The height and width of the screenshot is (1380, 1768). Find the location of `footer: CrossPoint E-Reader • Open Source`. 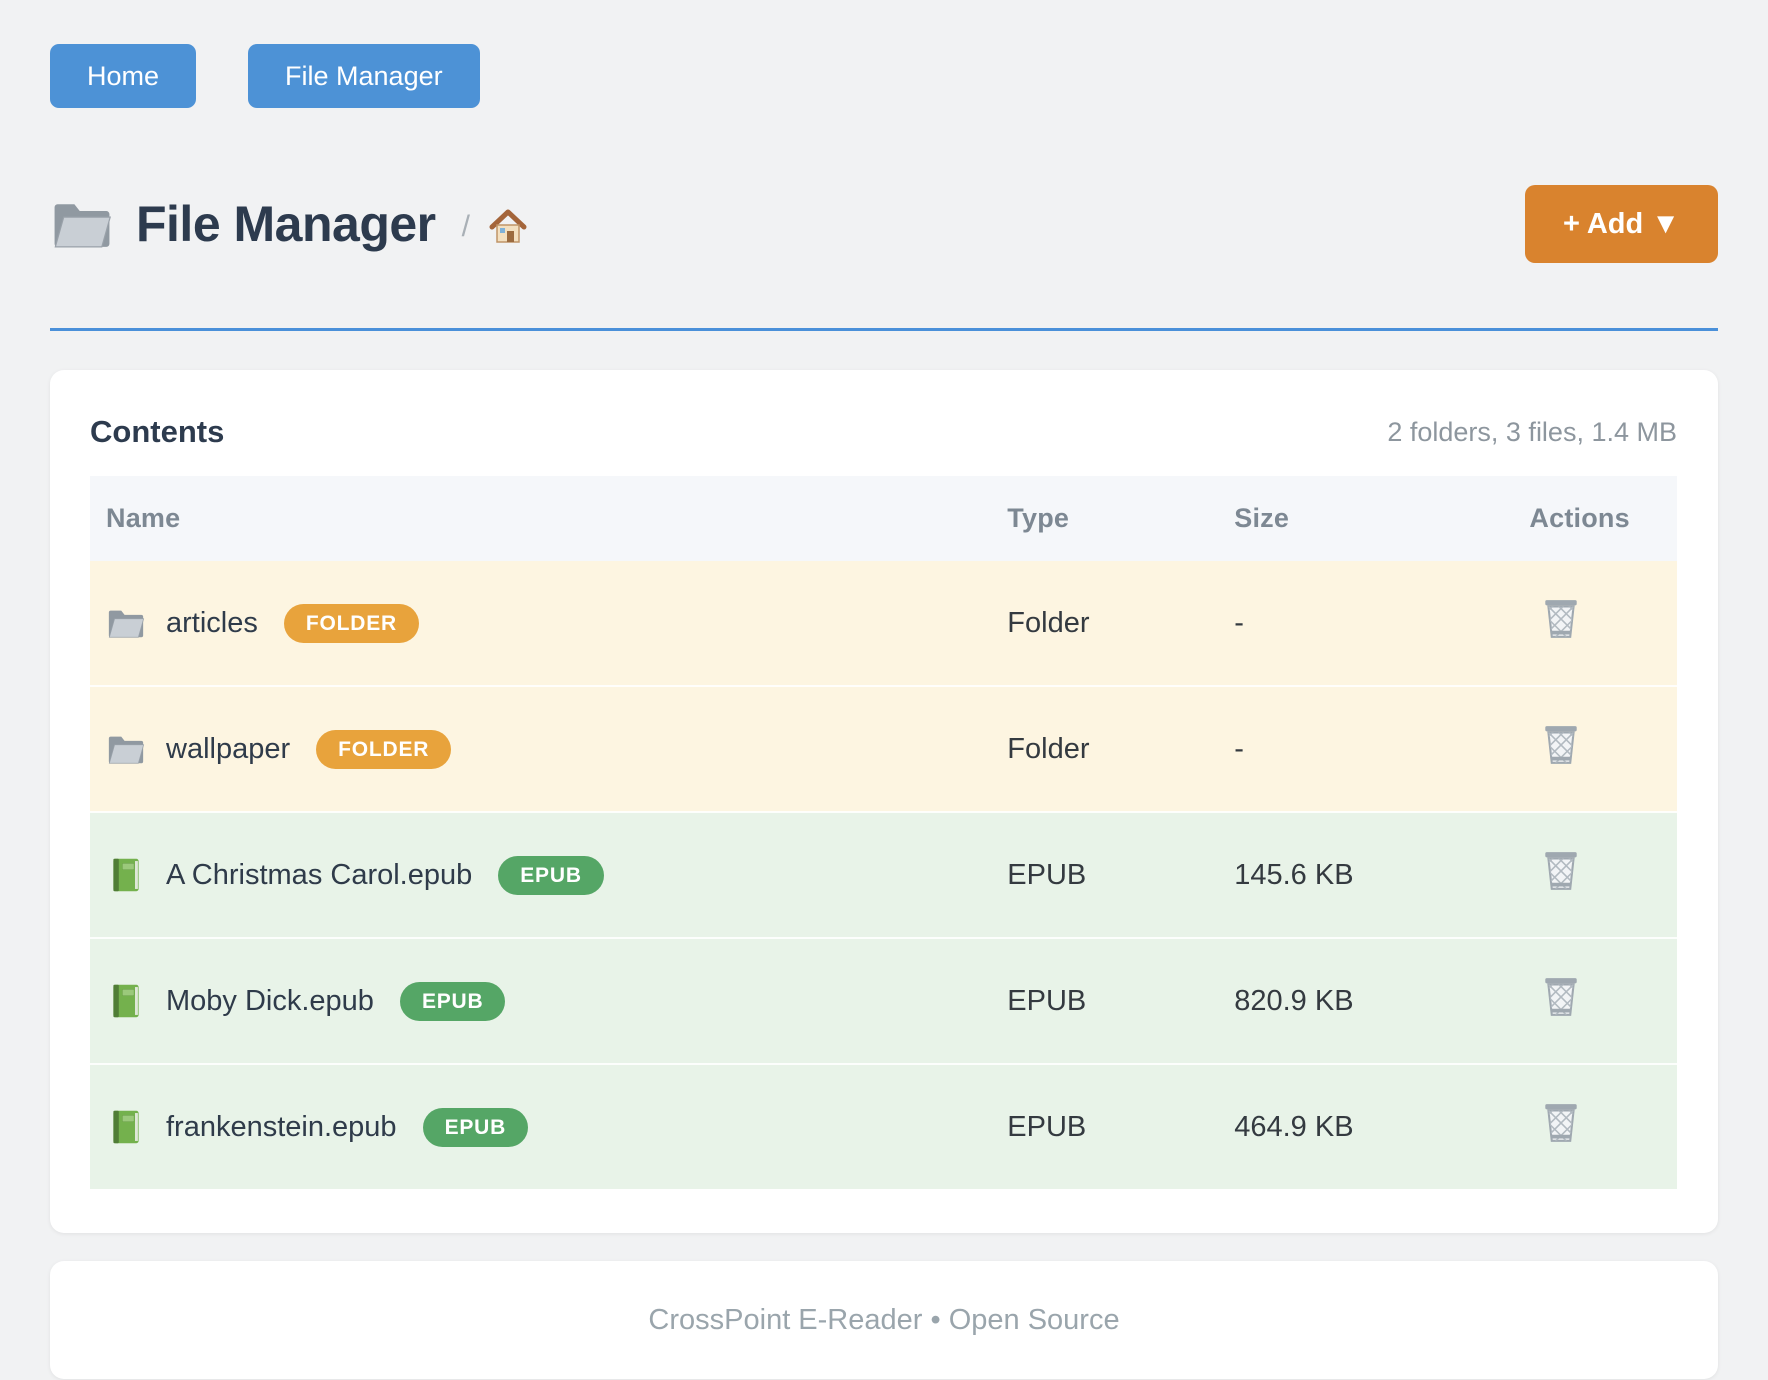

footer: CrossPoint E-Reader • Open Source is located at coordinates (884, 1320).